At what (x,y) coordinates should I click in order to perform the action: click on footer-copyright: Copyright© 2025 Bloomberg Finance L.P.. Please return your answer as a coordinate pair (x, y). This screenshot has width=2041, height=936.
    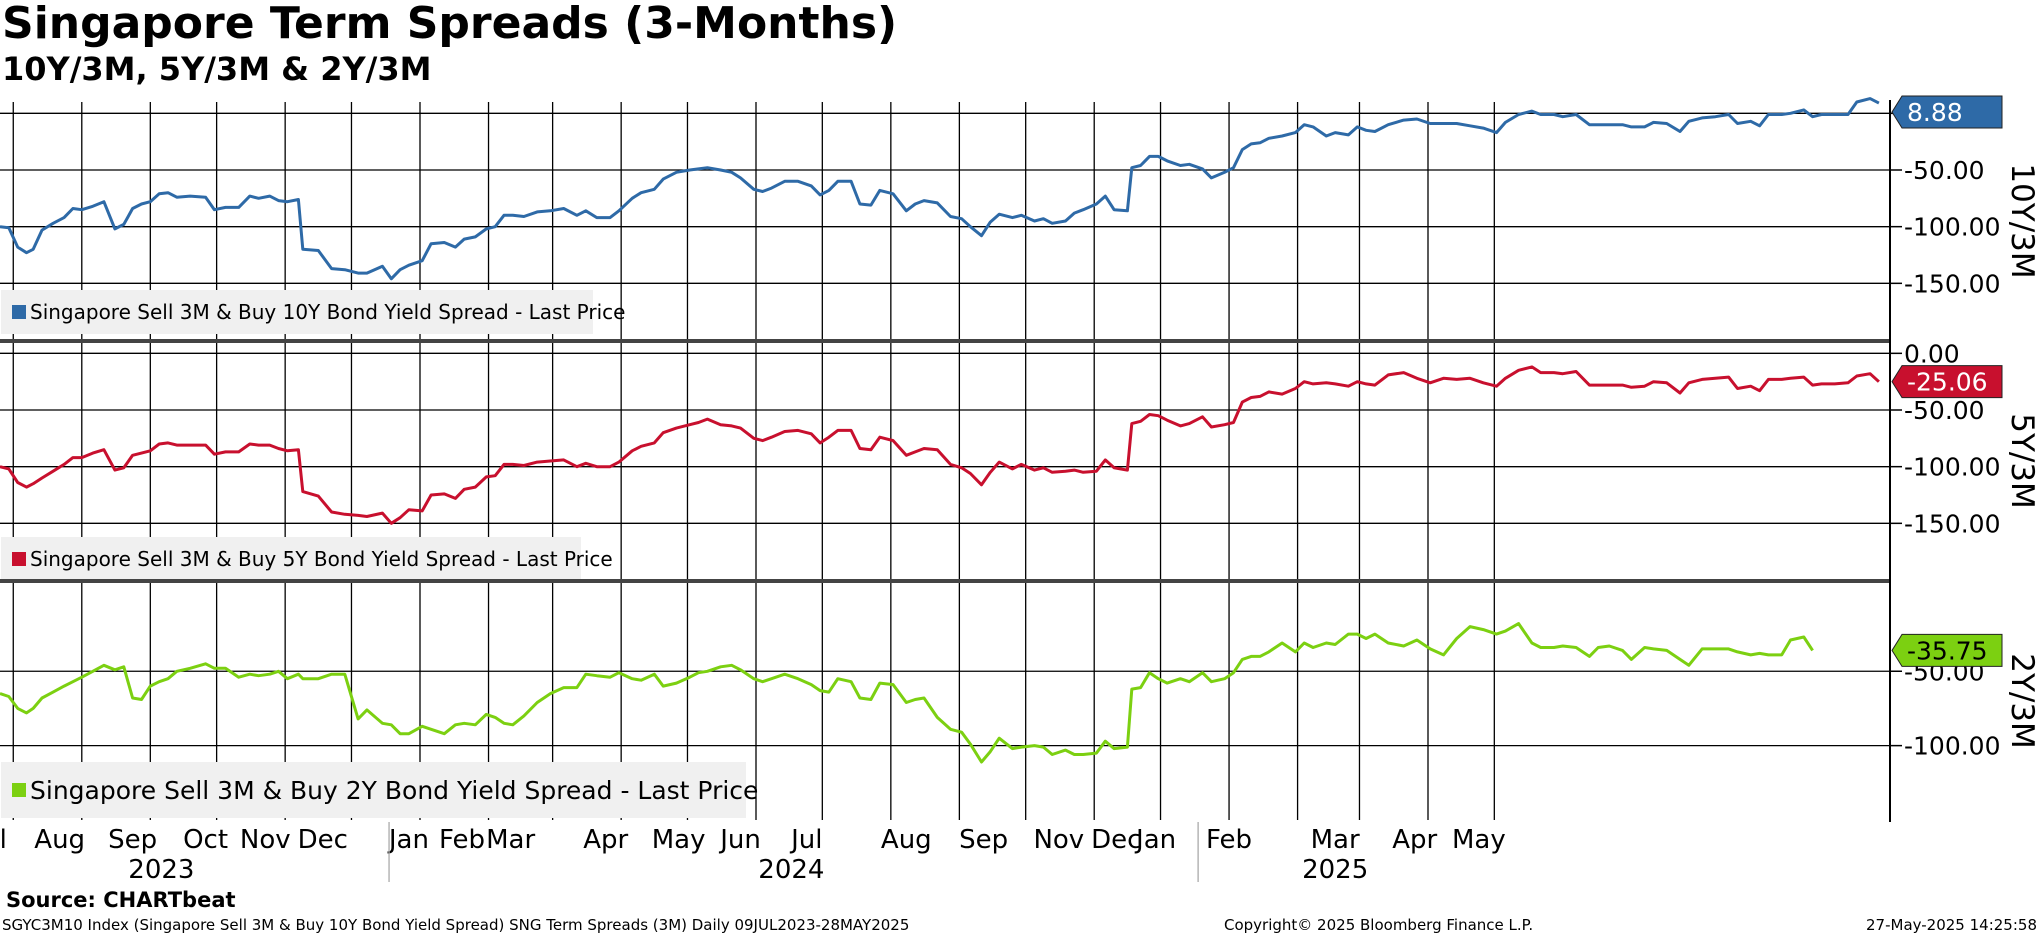
    Looking at the image, I should click on (1379, 925).